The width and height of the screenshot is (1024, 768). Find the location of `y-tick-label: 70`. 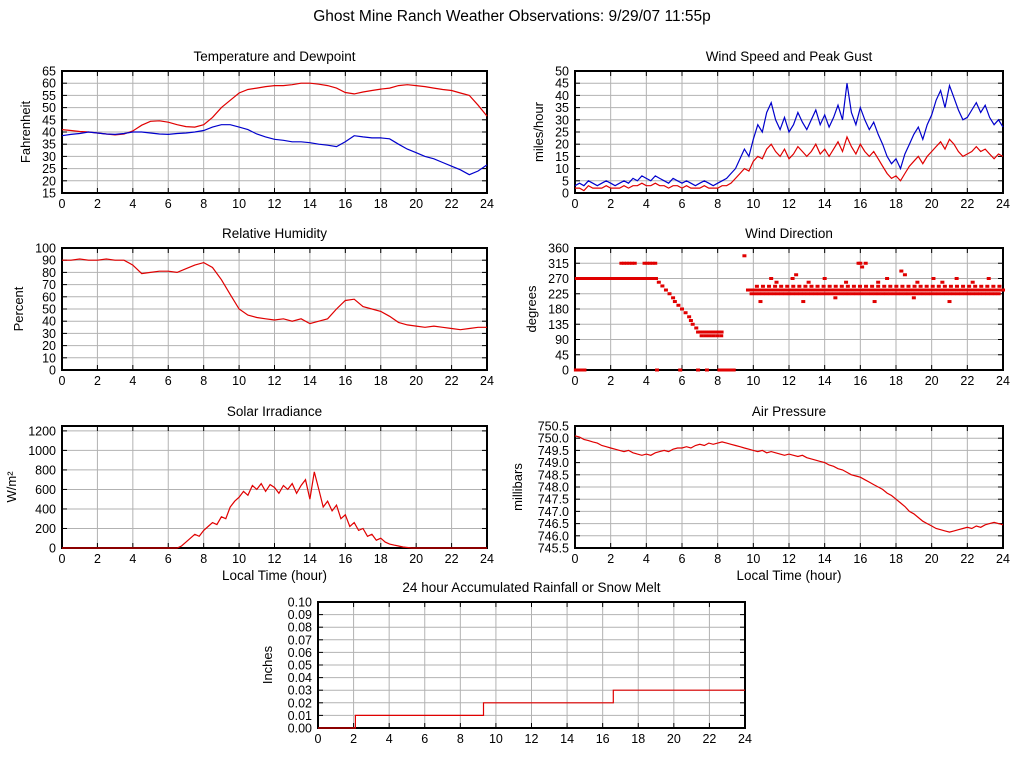

y-tick-label: 70 is located at coordinates (49, 285).